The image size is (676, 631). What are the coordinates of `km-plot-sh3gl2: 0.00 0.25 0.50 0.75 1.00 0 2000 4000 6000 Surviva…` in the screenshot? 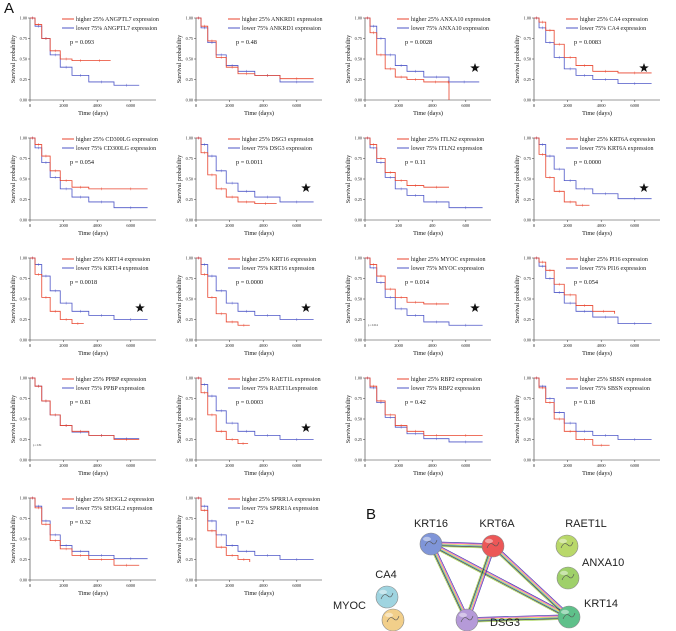 It's located at (83, 546).